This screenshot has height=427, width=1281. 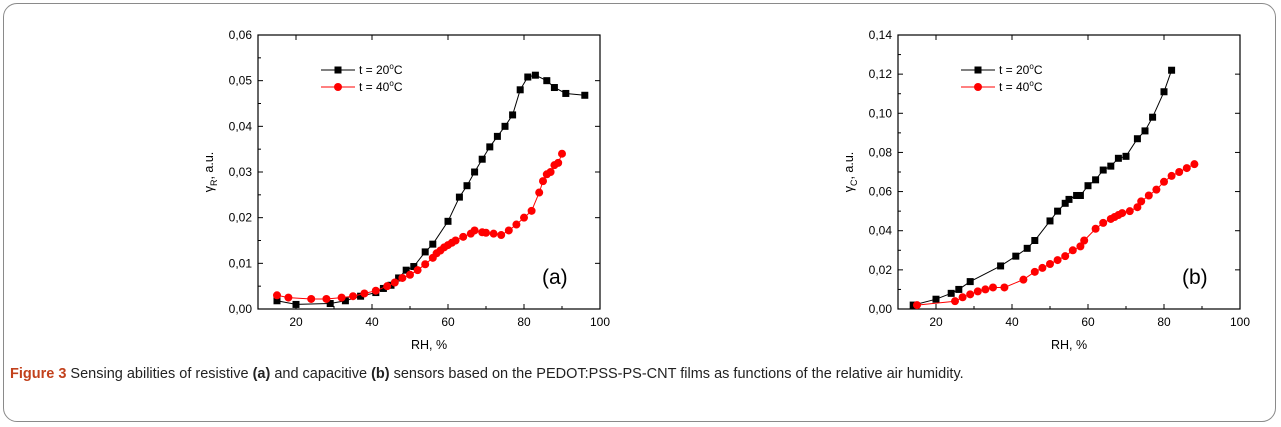 I want to click on x-axis-label: RH, %, so click(x=1069, y=345).